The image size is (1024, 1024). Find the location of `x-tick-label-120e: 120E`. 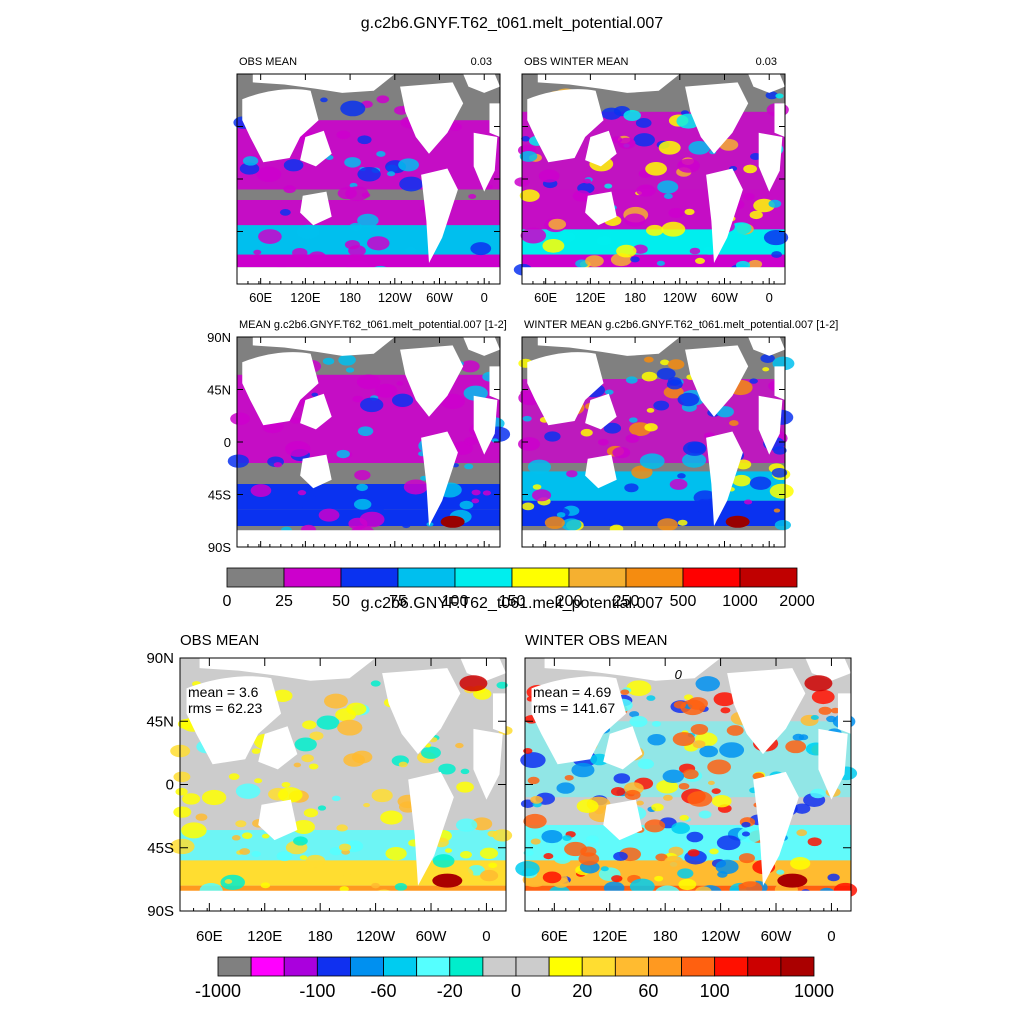

x-tick-label-120e: 120E is located at coordinates (305, 297).